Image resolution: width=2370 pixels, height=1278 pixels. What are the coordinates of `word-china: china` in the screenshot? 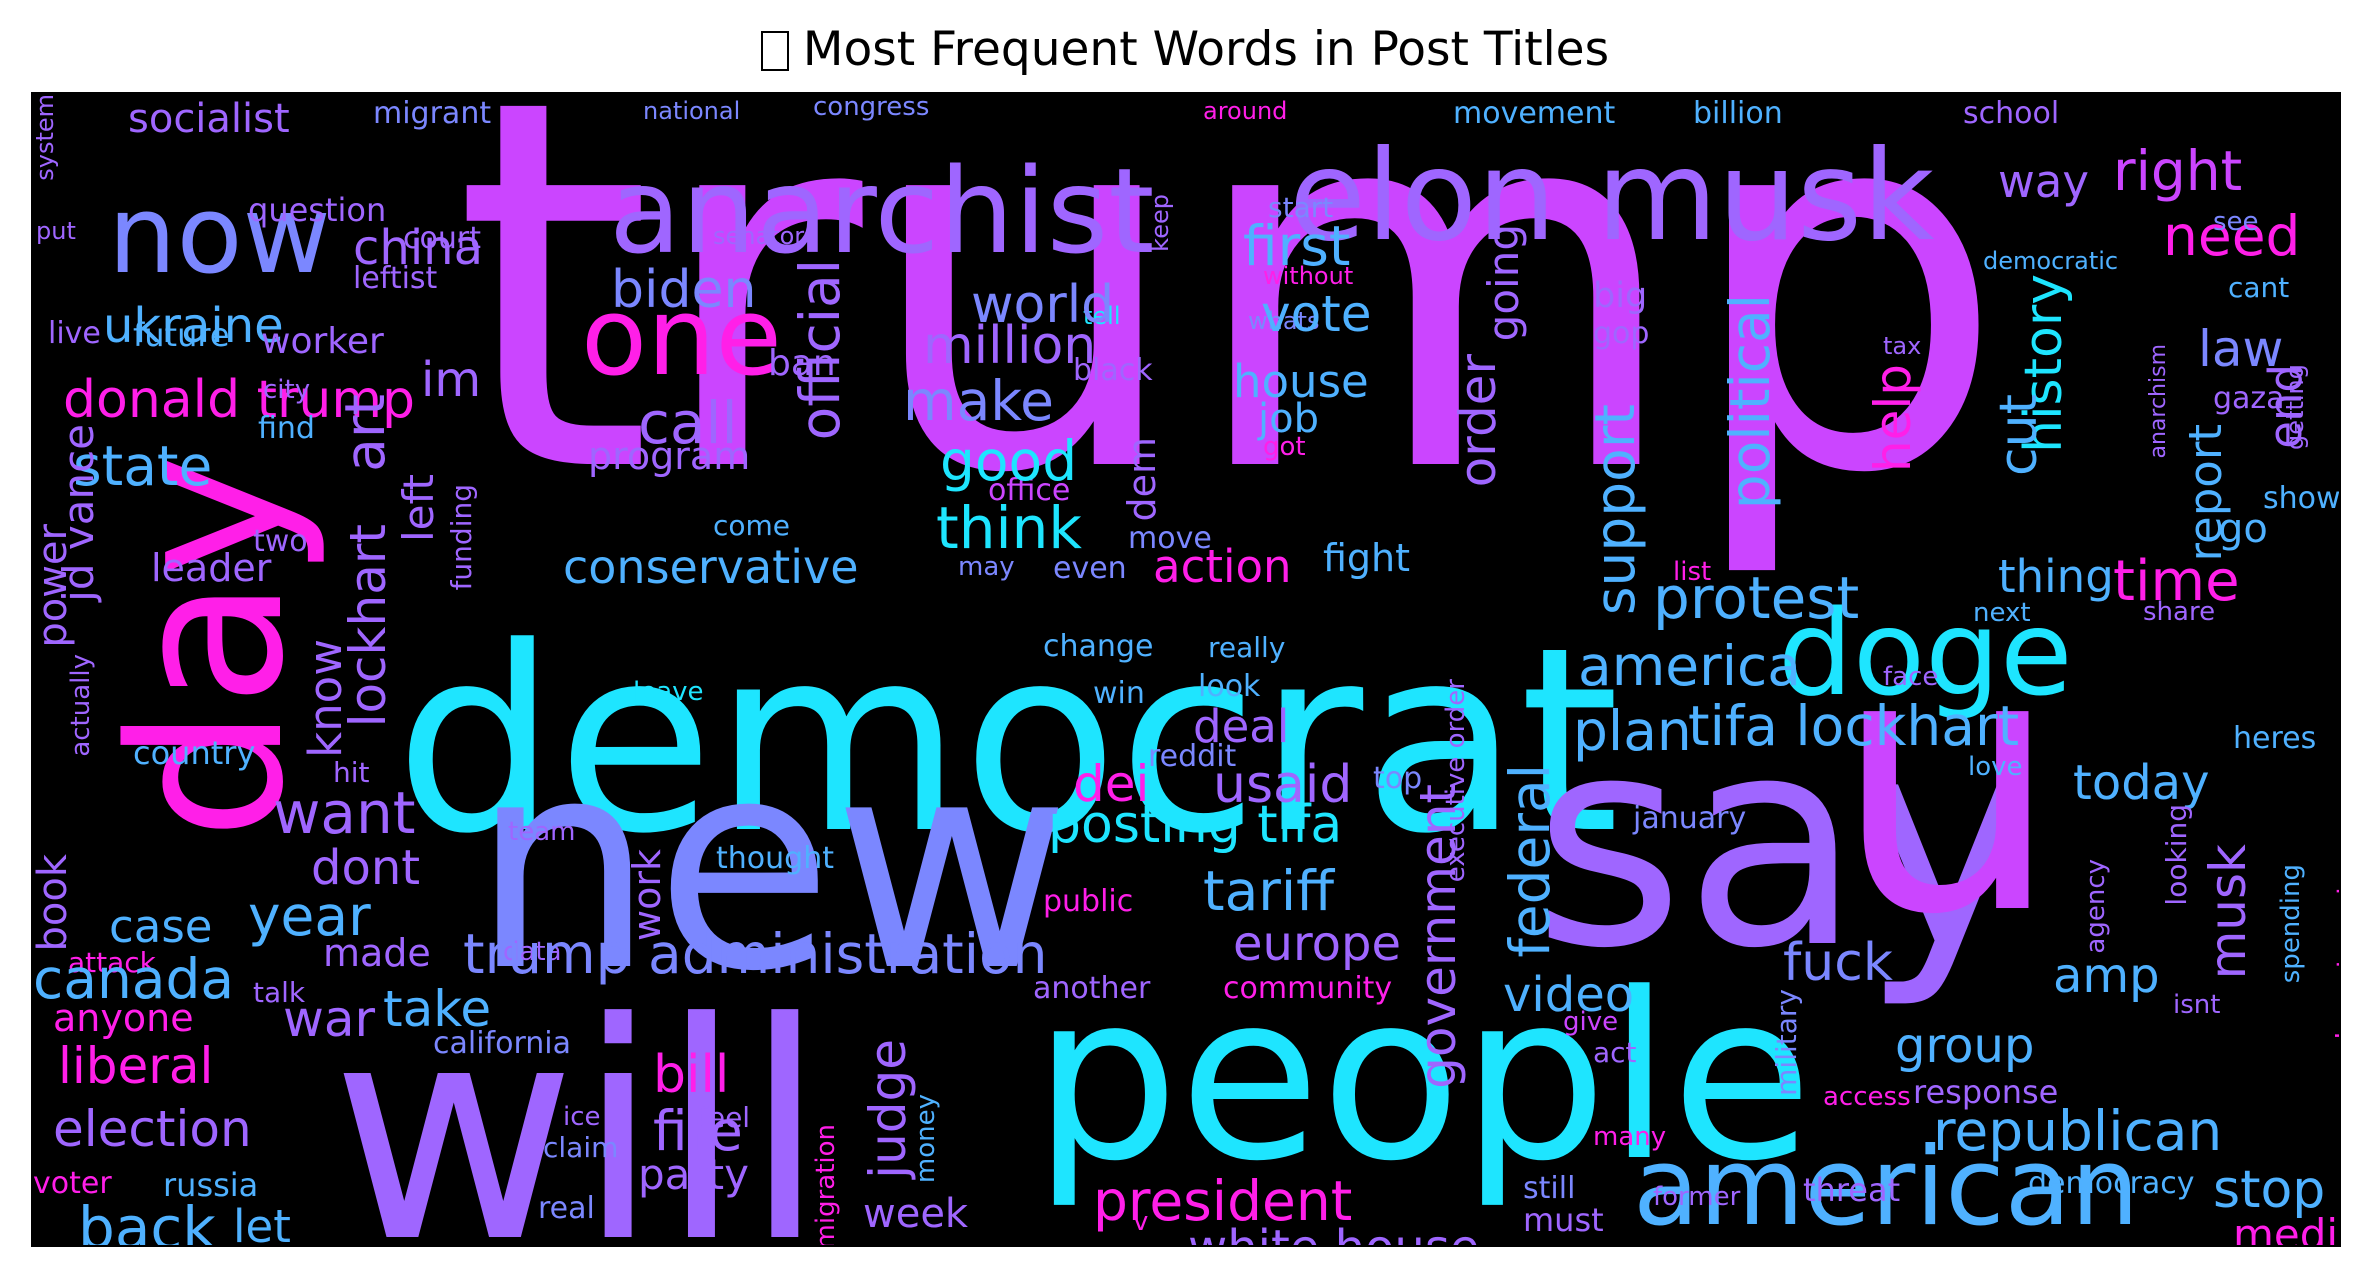 It's located at (418, 248).